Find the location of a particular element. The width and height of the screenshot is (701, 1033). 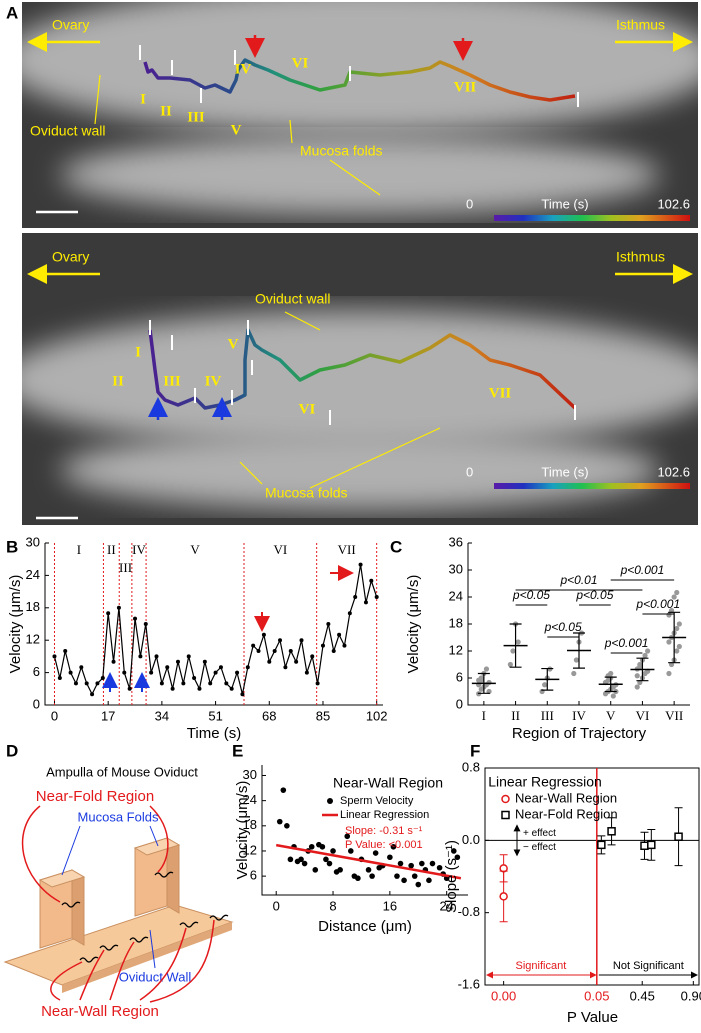

structure-label: Mucosa folds is located at coordinates (306, 493).